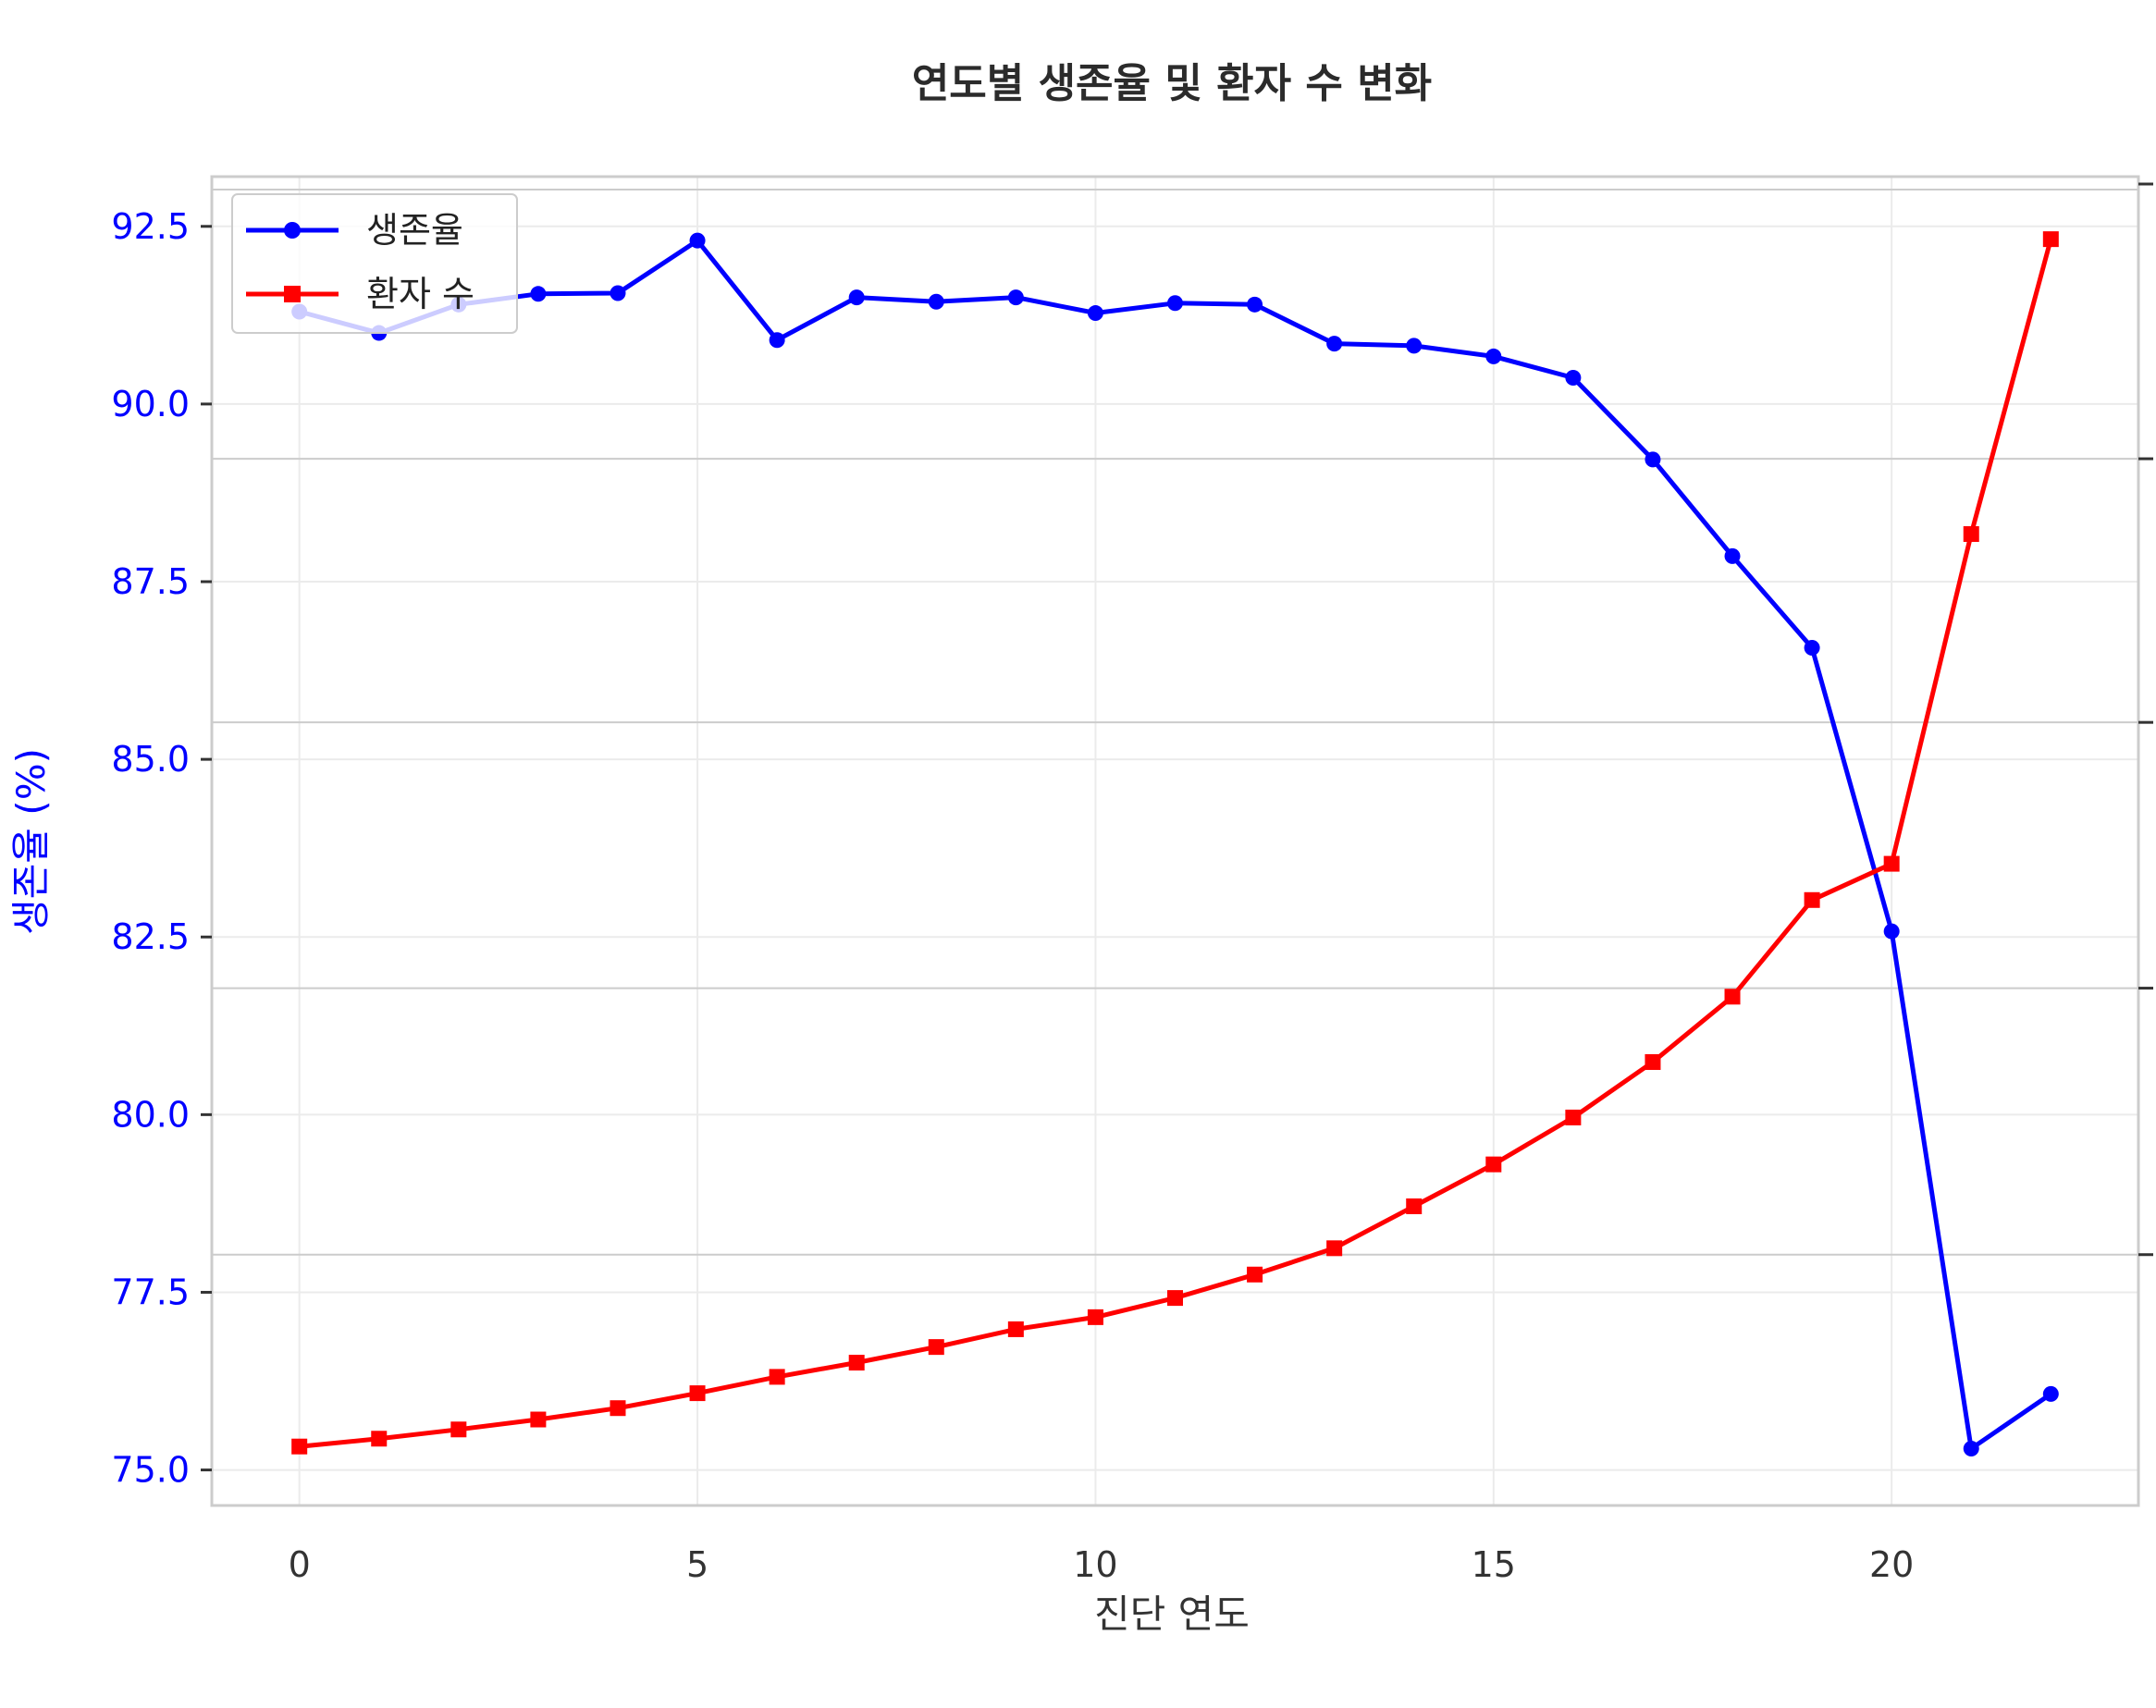  What do you see at coordinates (150, 404) in the screenshot?
I see `y-tick-label: 90.0` at bounding box center [150, 404].